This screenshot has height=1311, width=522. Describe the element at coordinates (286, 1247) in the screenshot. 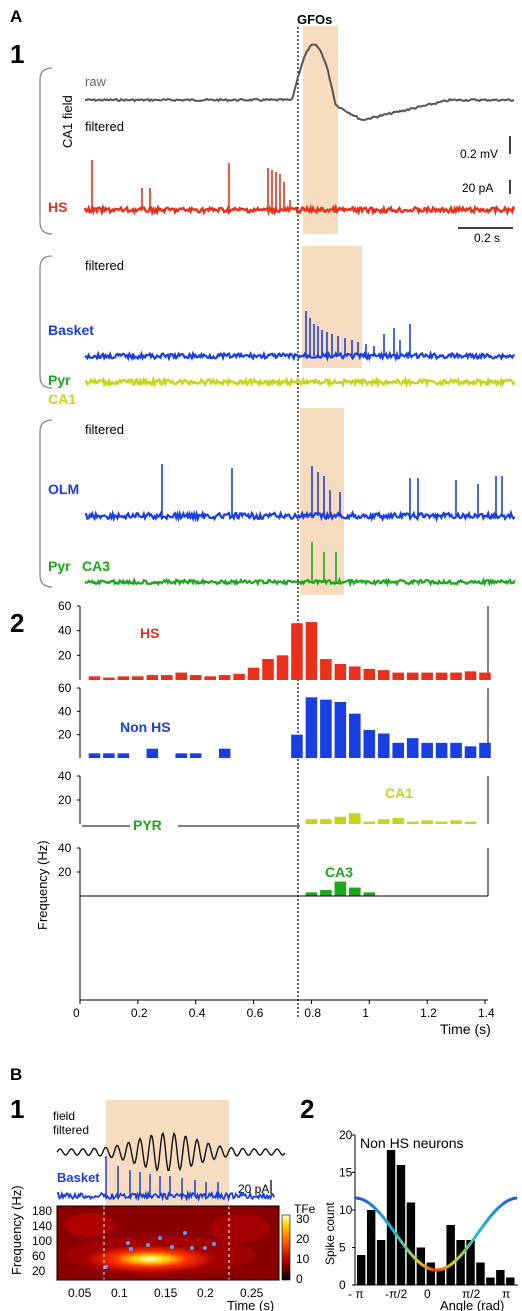

I see `colorbar` at that location.